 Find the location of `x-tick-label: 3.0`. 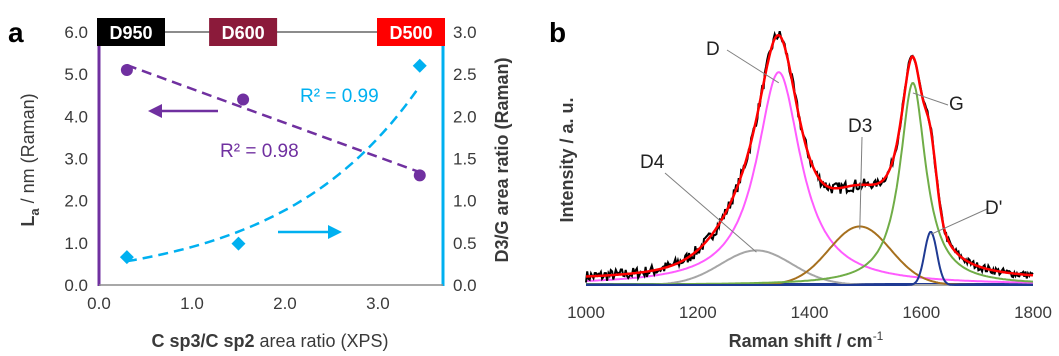

x-tick-label: 3.0 is located at coordinates (378, 303).